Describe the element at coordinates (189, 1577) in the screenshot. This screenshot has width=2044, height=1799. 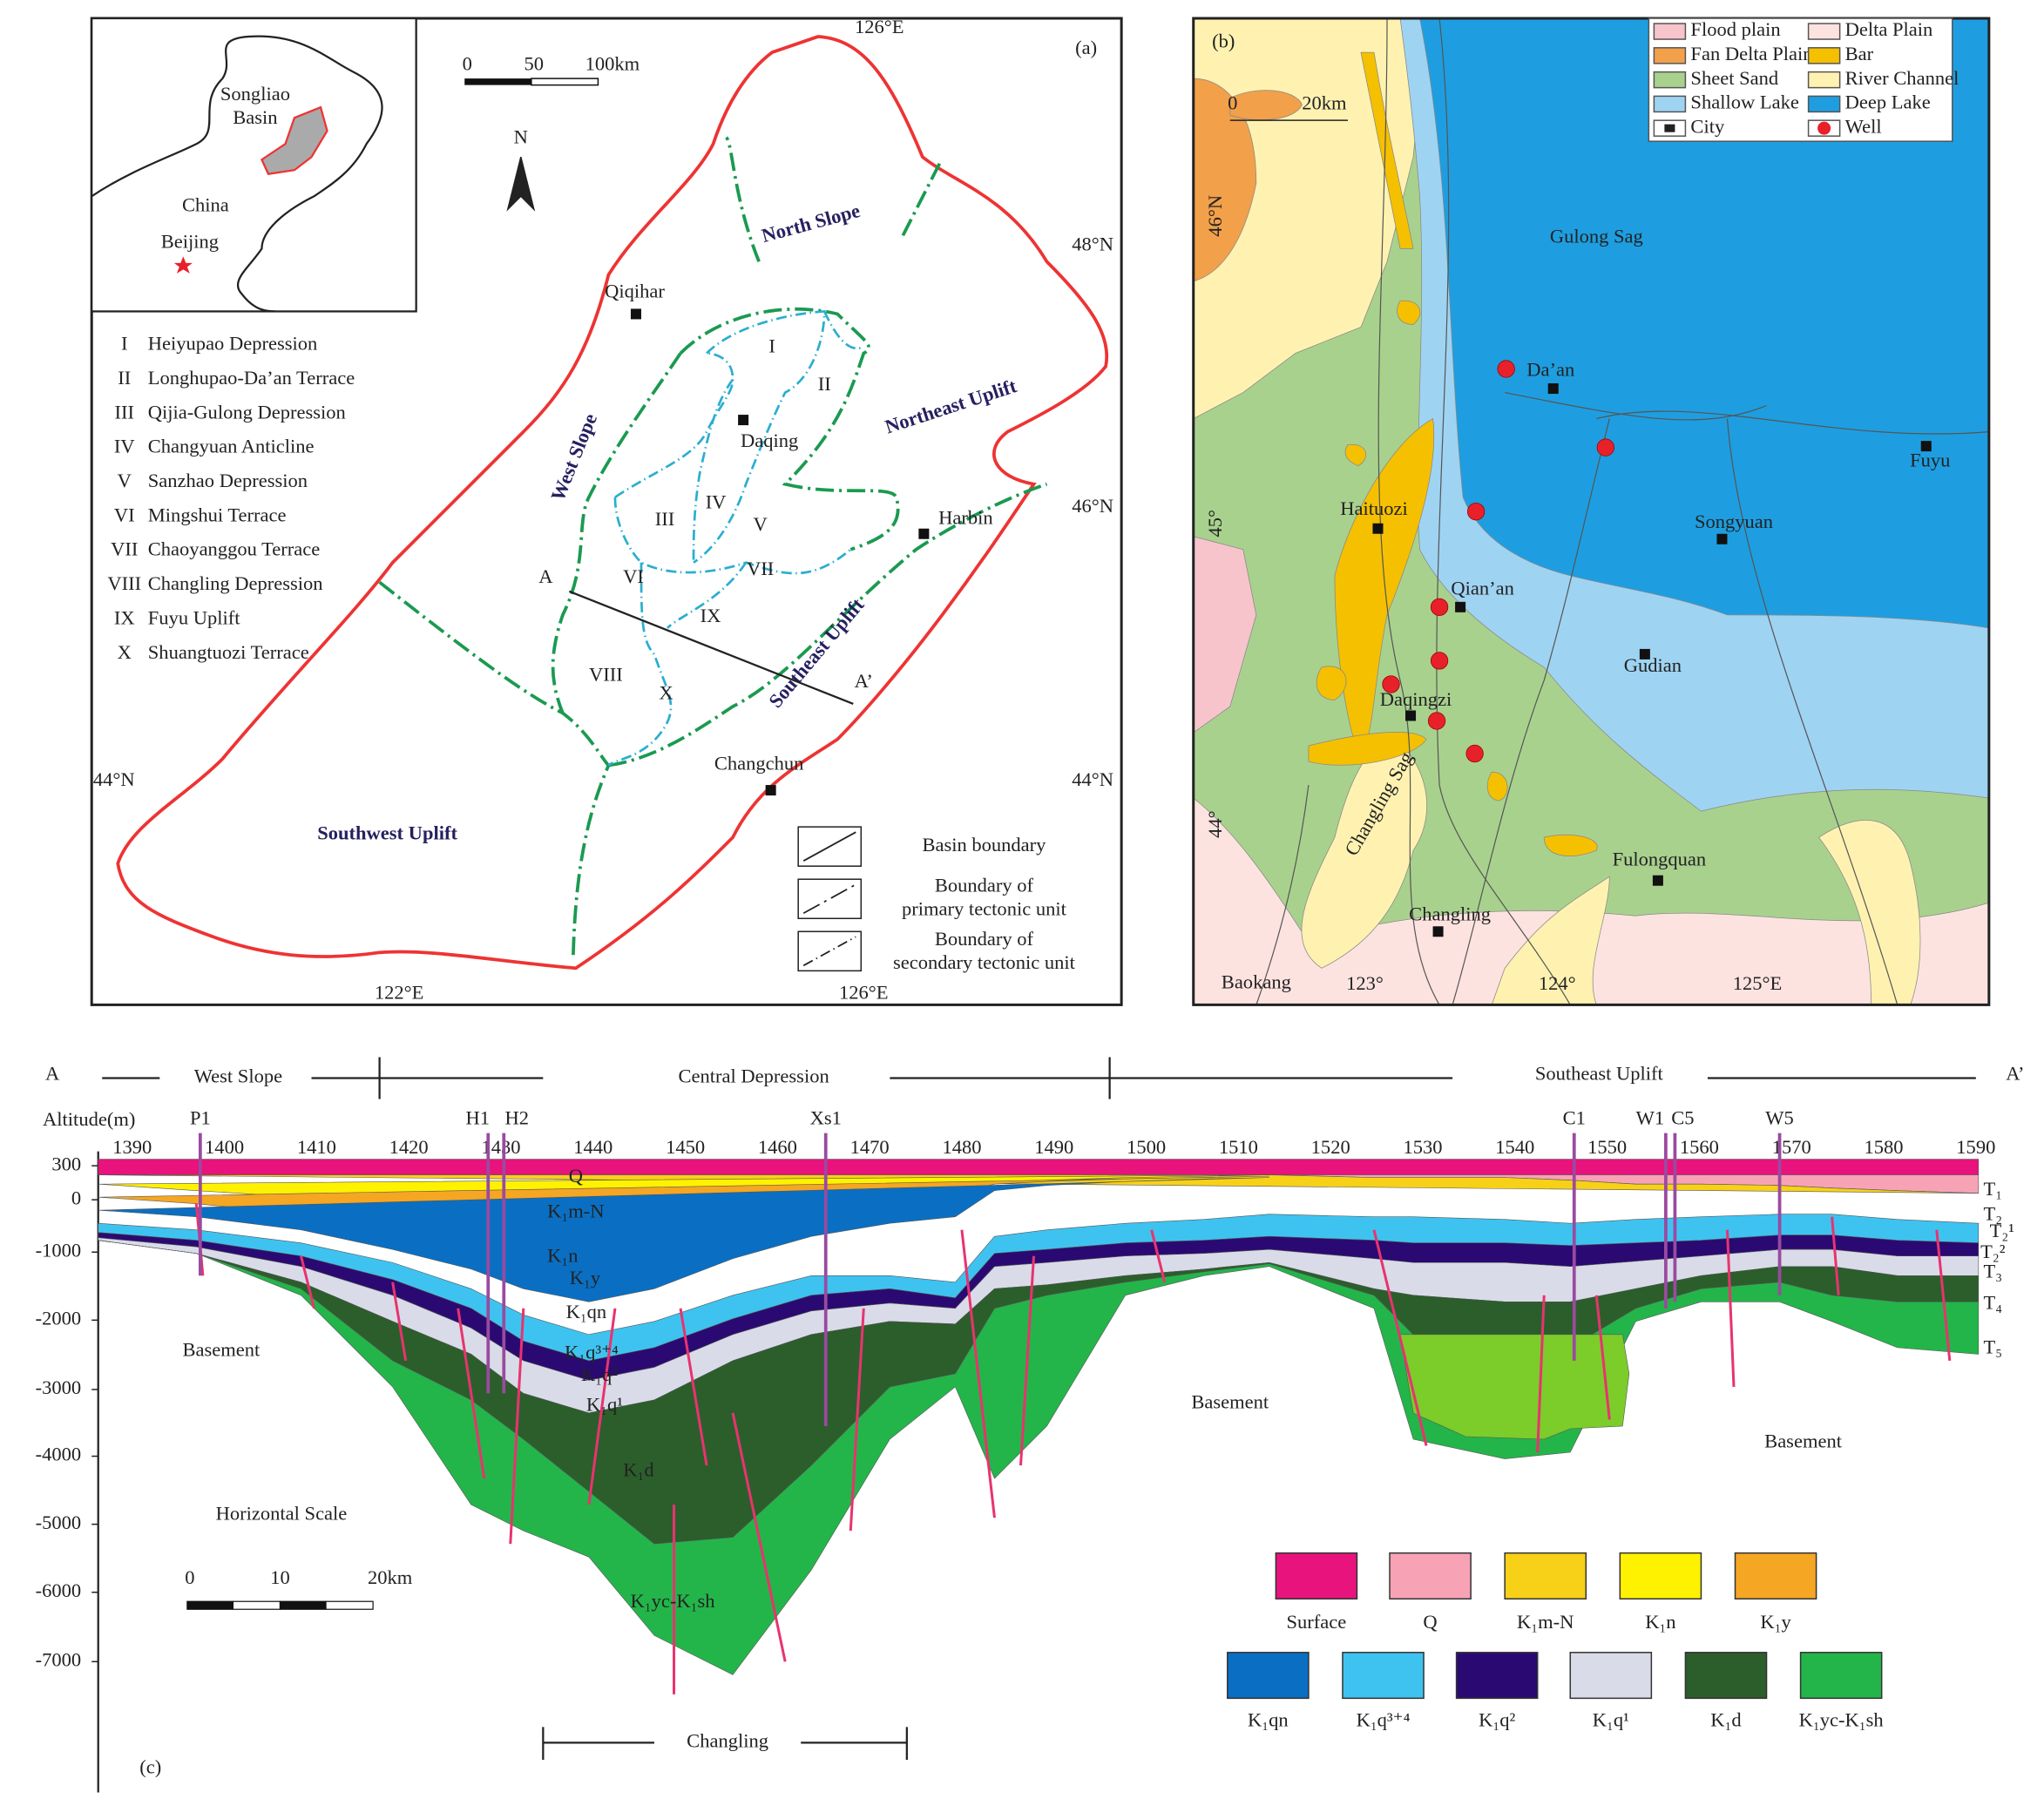
I see `scale-label: 0` at that location.